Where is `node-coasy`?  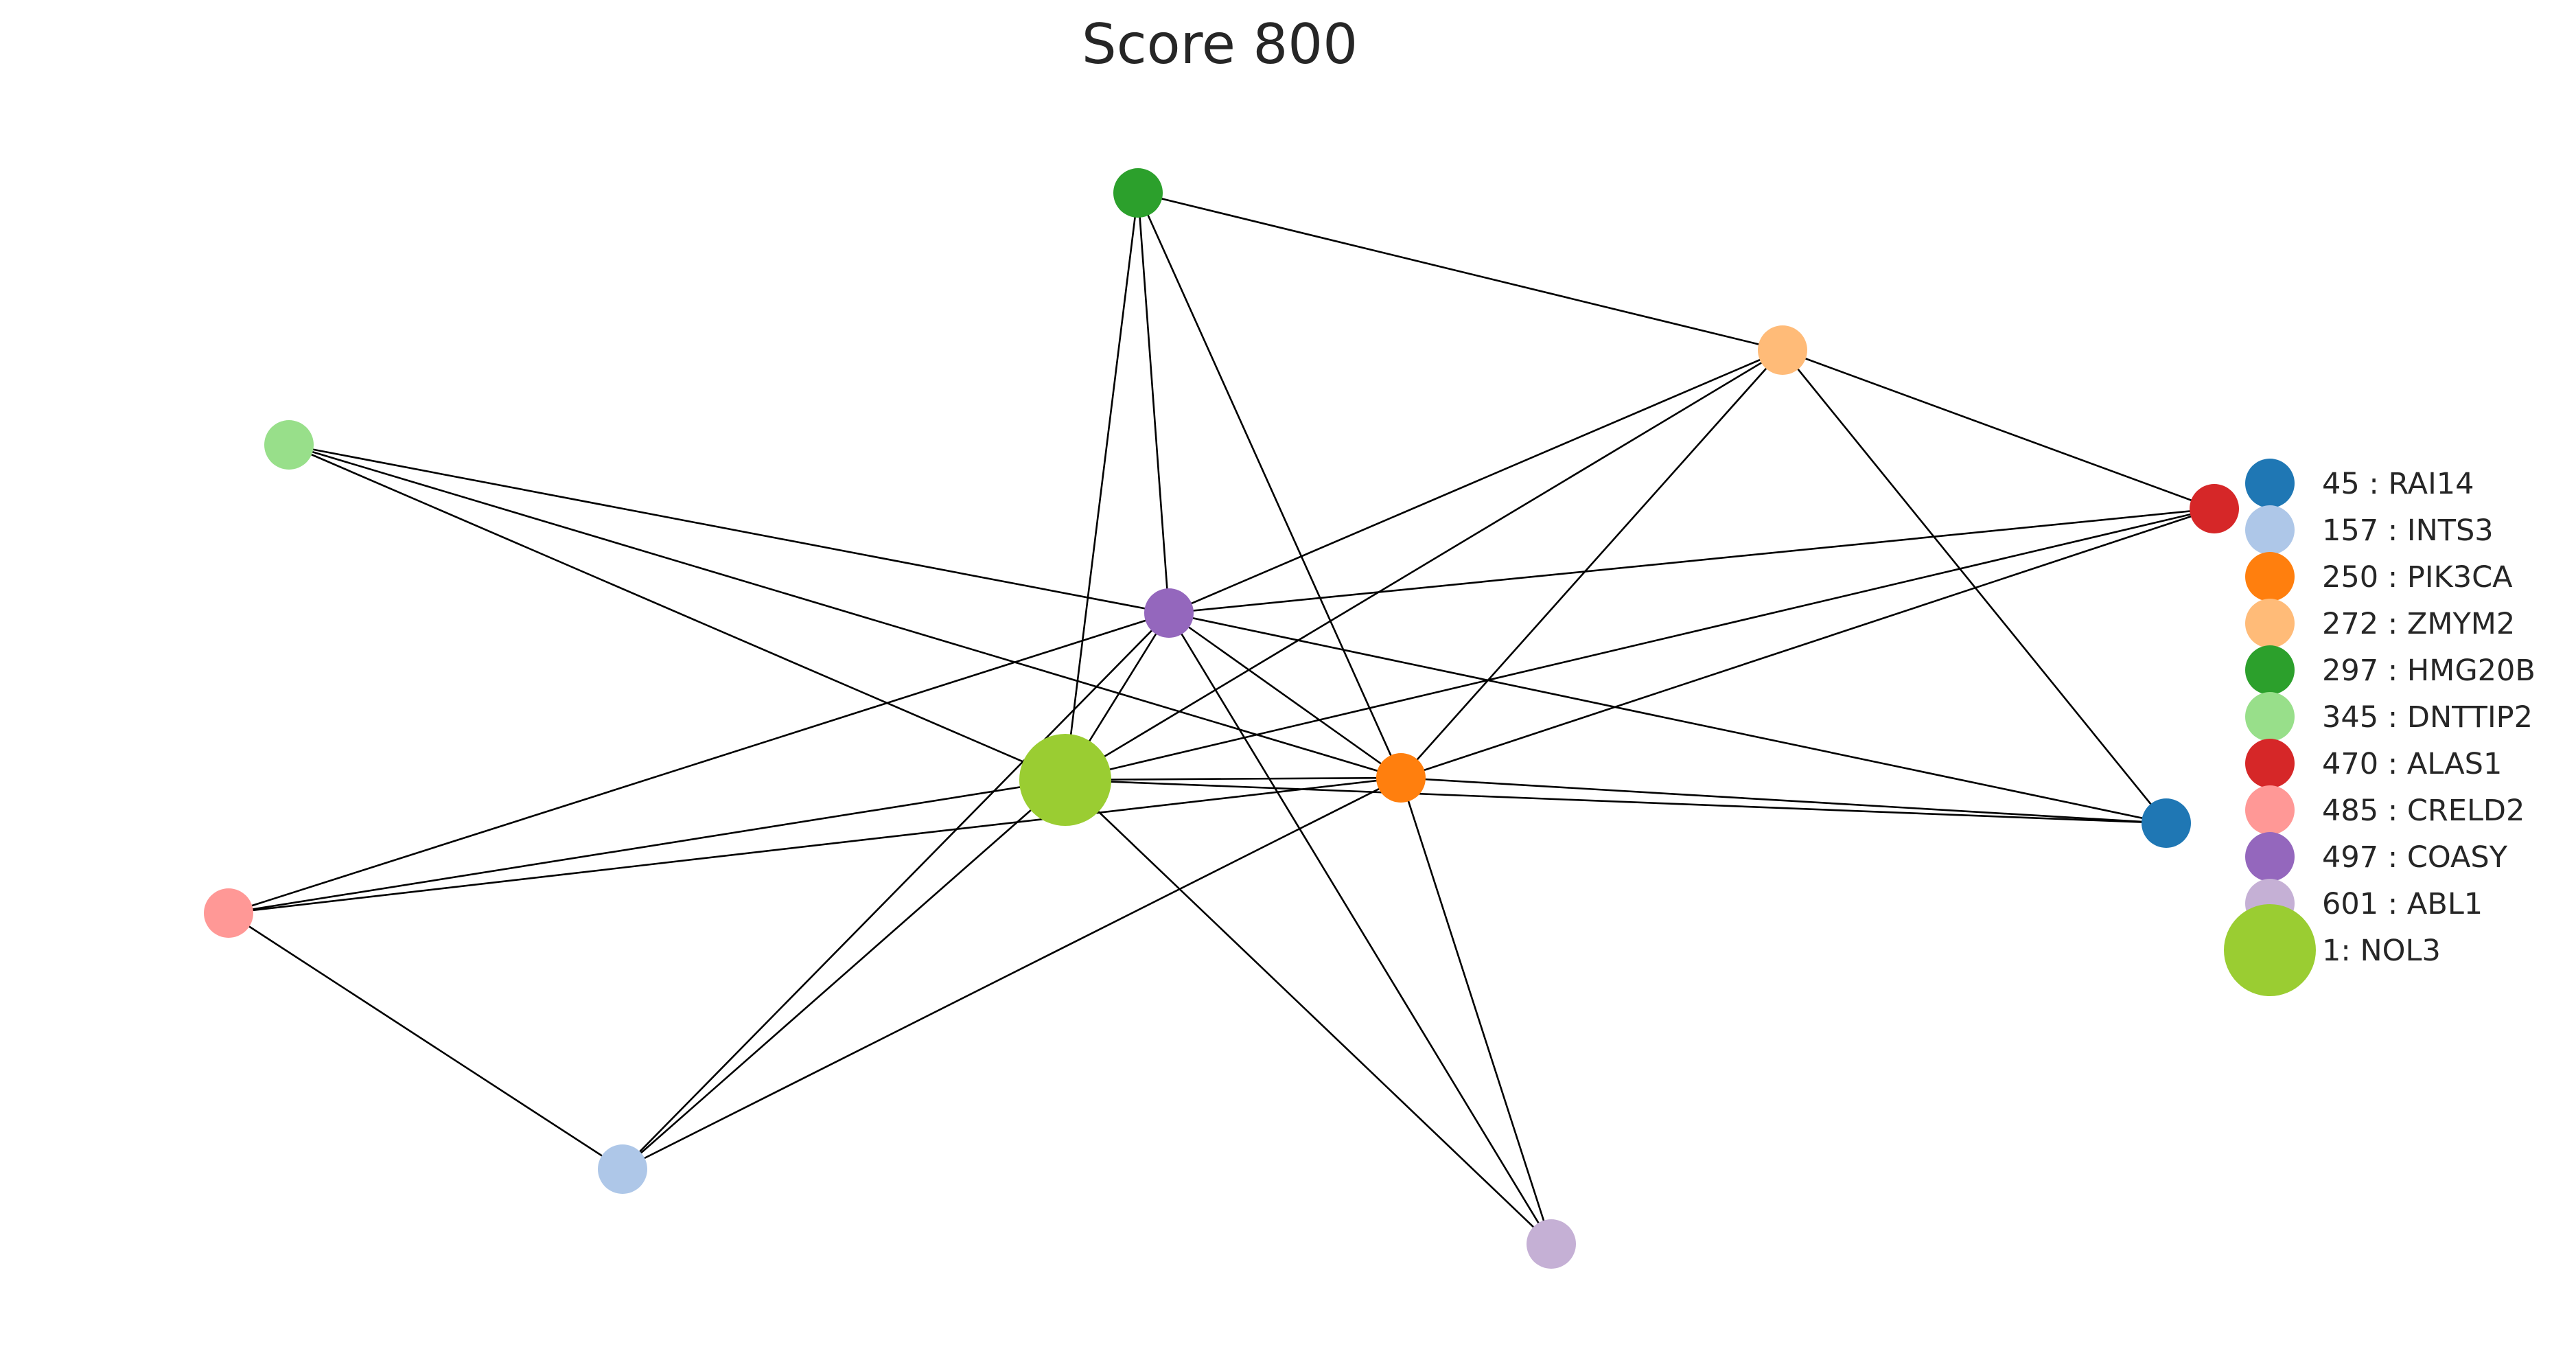
node-coasy is located at coordinates (1169, 613).